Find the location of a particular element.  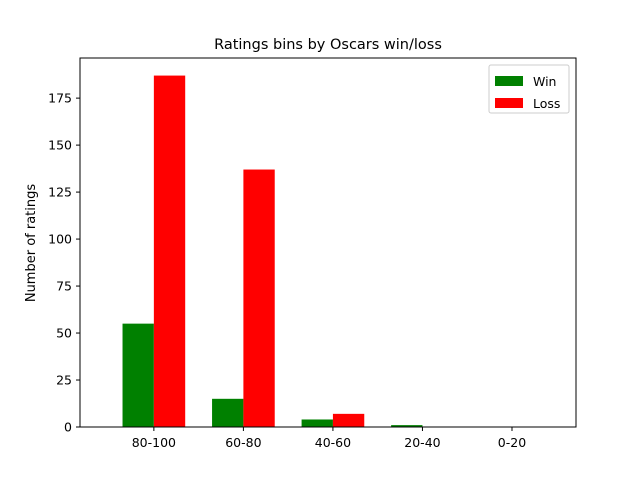

x-tick-label: 40-60 is located at coordinates (333, 442).